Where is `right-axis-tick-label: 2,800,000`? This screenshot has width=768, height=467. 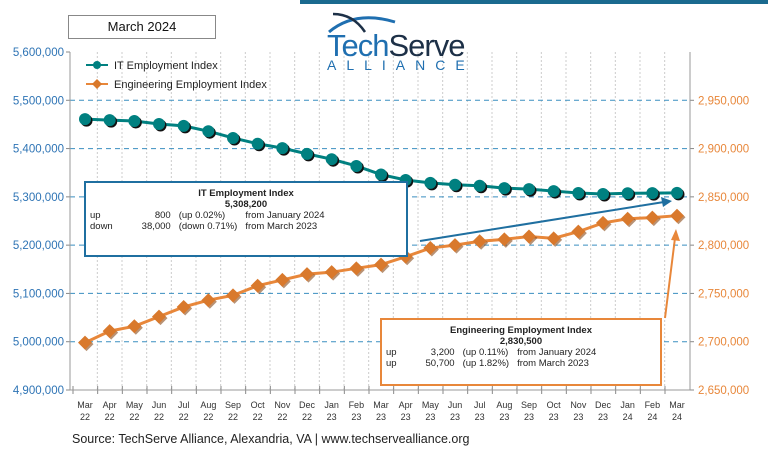 right-axis-tick-label: 2,800,000 is located at coordinates (723, 246).